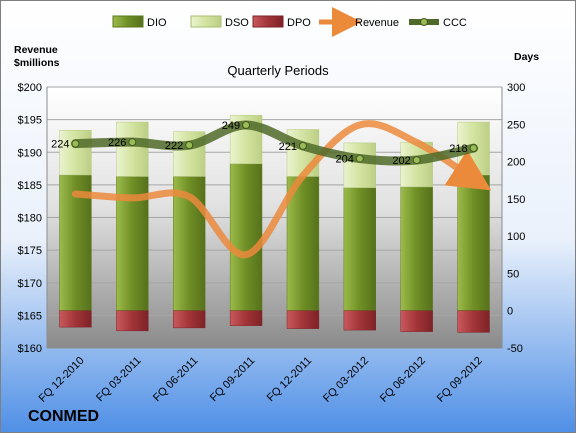 This screenshot has width=576, height=433. I want to click on data-labels: 224 226 222 249 221 204 202 218, so click(259, 143).